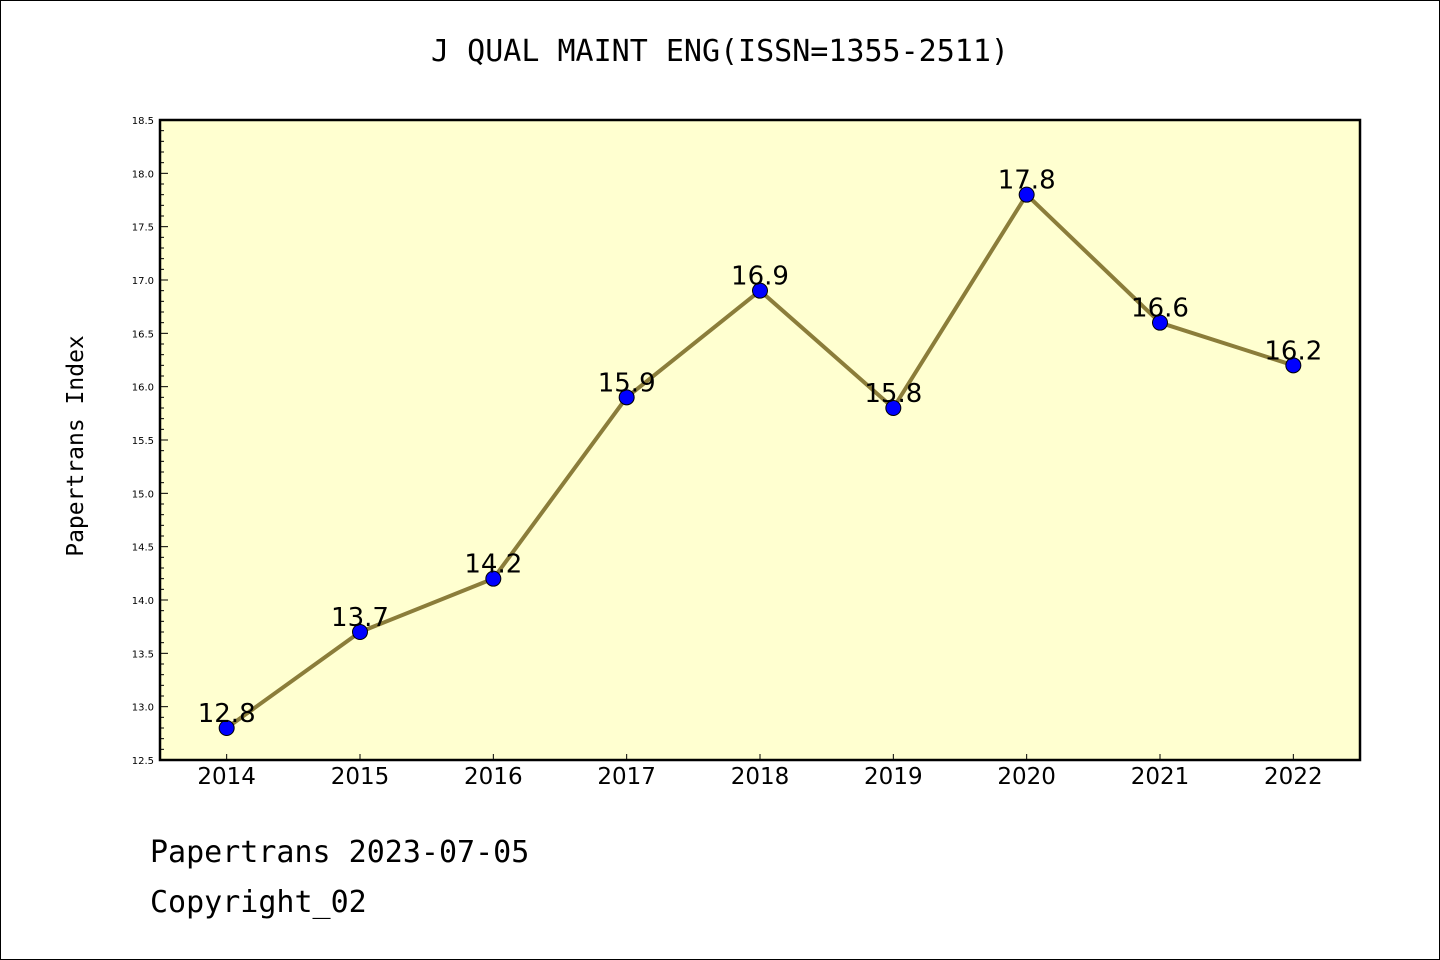 Image resolution: width=1440 pixels, height=960 pixels. What do you see at coordinates (227, 714) in the screenshot?
I see `data-label: 12.8` at bounding box center [227, 714].